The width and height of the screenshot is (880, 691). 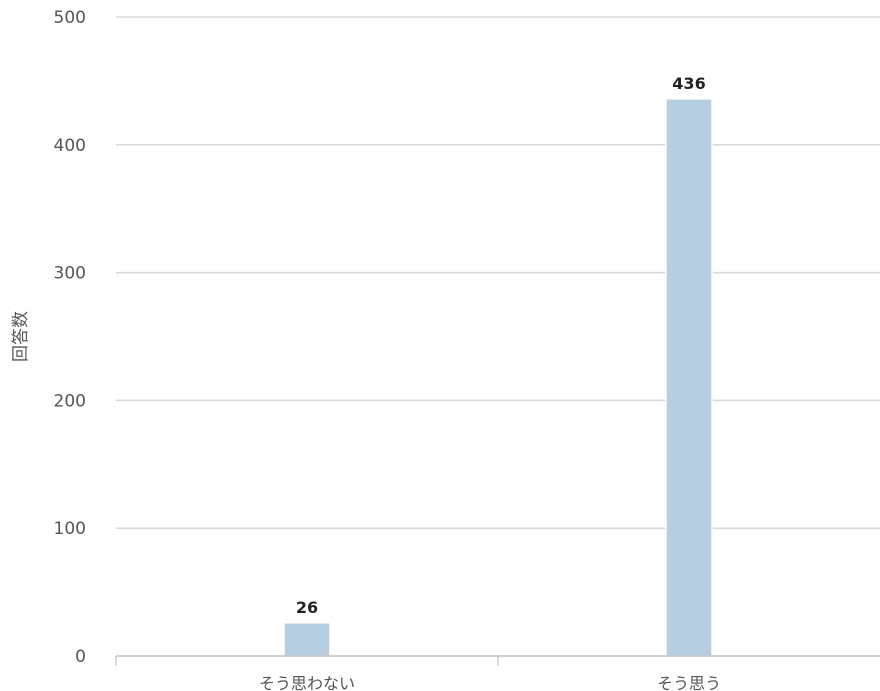 What do you see at coordinates (70, 274) in the screenshot?
I see `y-tick-label: 300` at bounding box center [70, 274].